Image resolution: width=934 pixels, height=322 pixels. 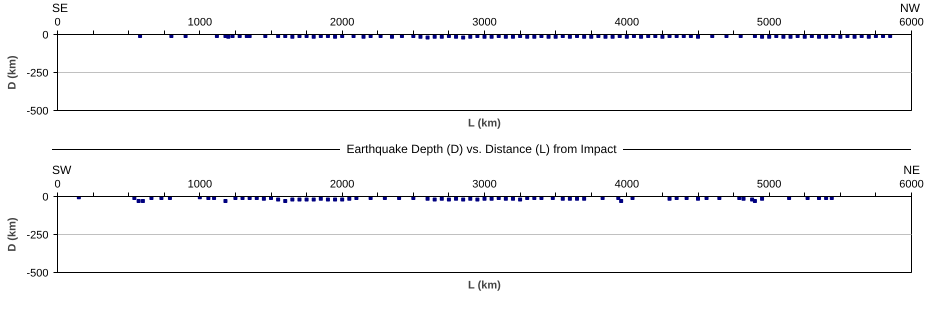 I want to click on text: NW, so click(x=910, y=8).